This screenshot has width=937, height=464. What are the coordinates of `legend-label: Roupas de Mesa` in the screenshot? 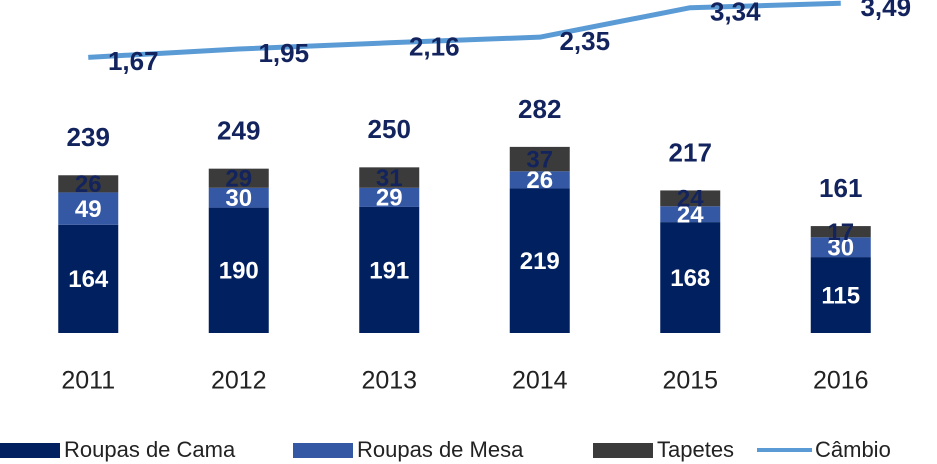 It's located at (440, 449).